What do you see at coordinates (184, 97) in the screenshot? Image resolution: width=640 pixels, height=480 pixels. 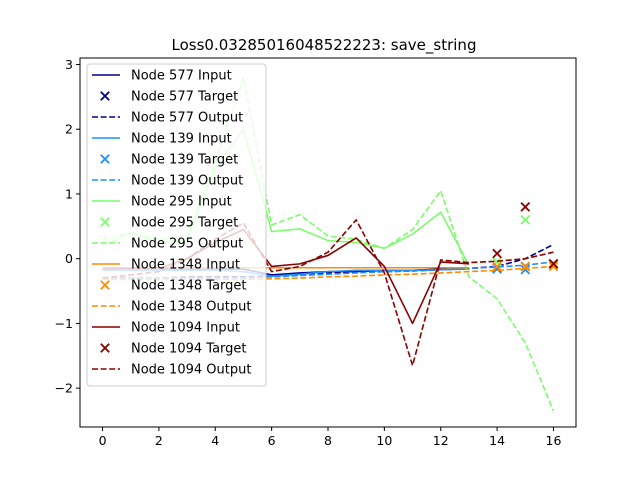 I see `legend-label-node-577-target: Node 577 Target` at bounding box center [184, 97].